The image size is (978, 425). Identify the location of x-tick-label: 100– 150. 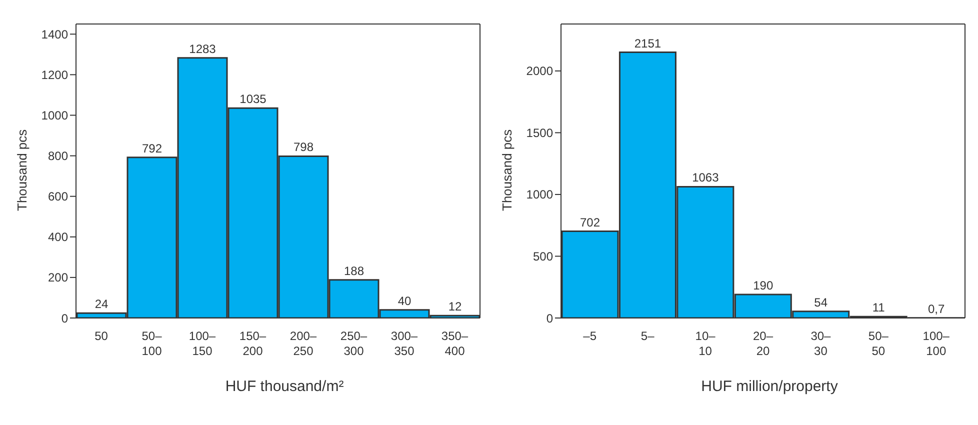
(202, 343).